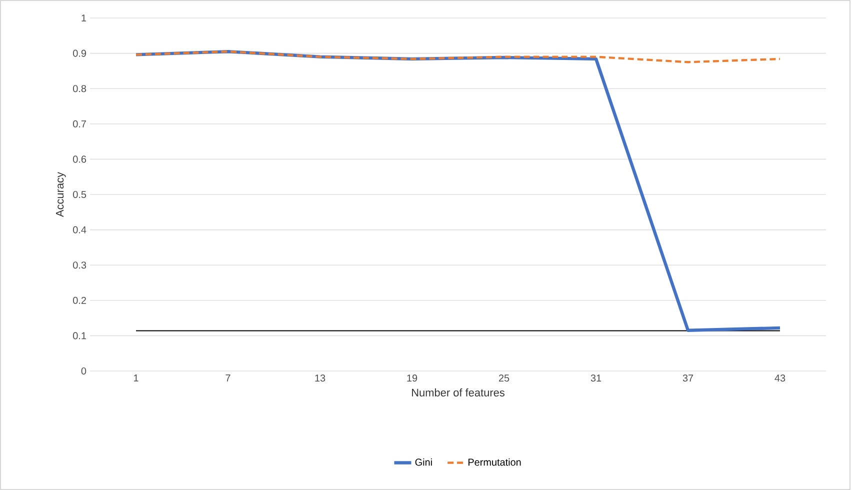 The image size is (856, 490). Describe the element at coordinates (83, 371) in the screenshot. I see `y-tick-label: 0` at that location.